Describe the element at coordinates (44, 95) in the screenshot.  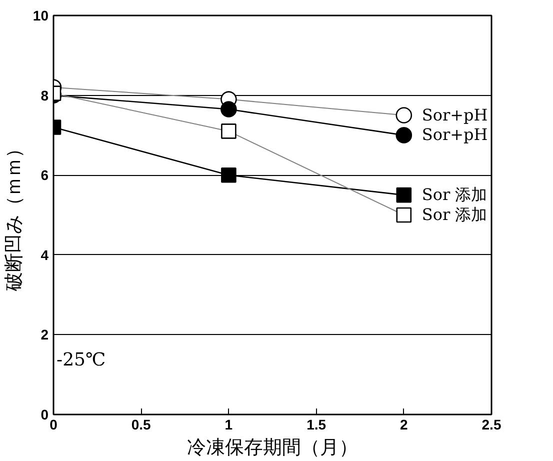
I see `y-tick-label: 8` at that location.